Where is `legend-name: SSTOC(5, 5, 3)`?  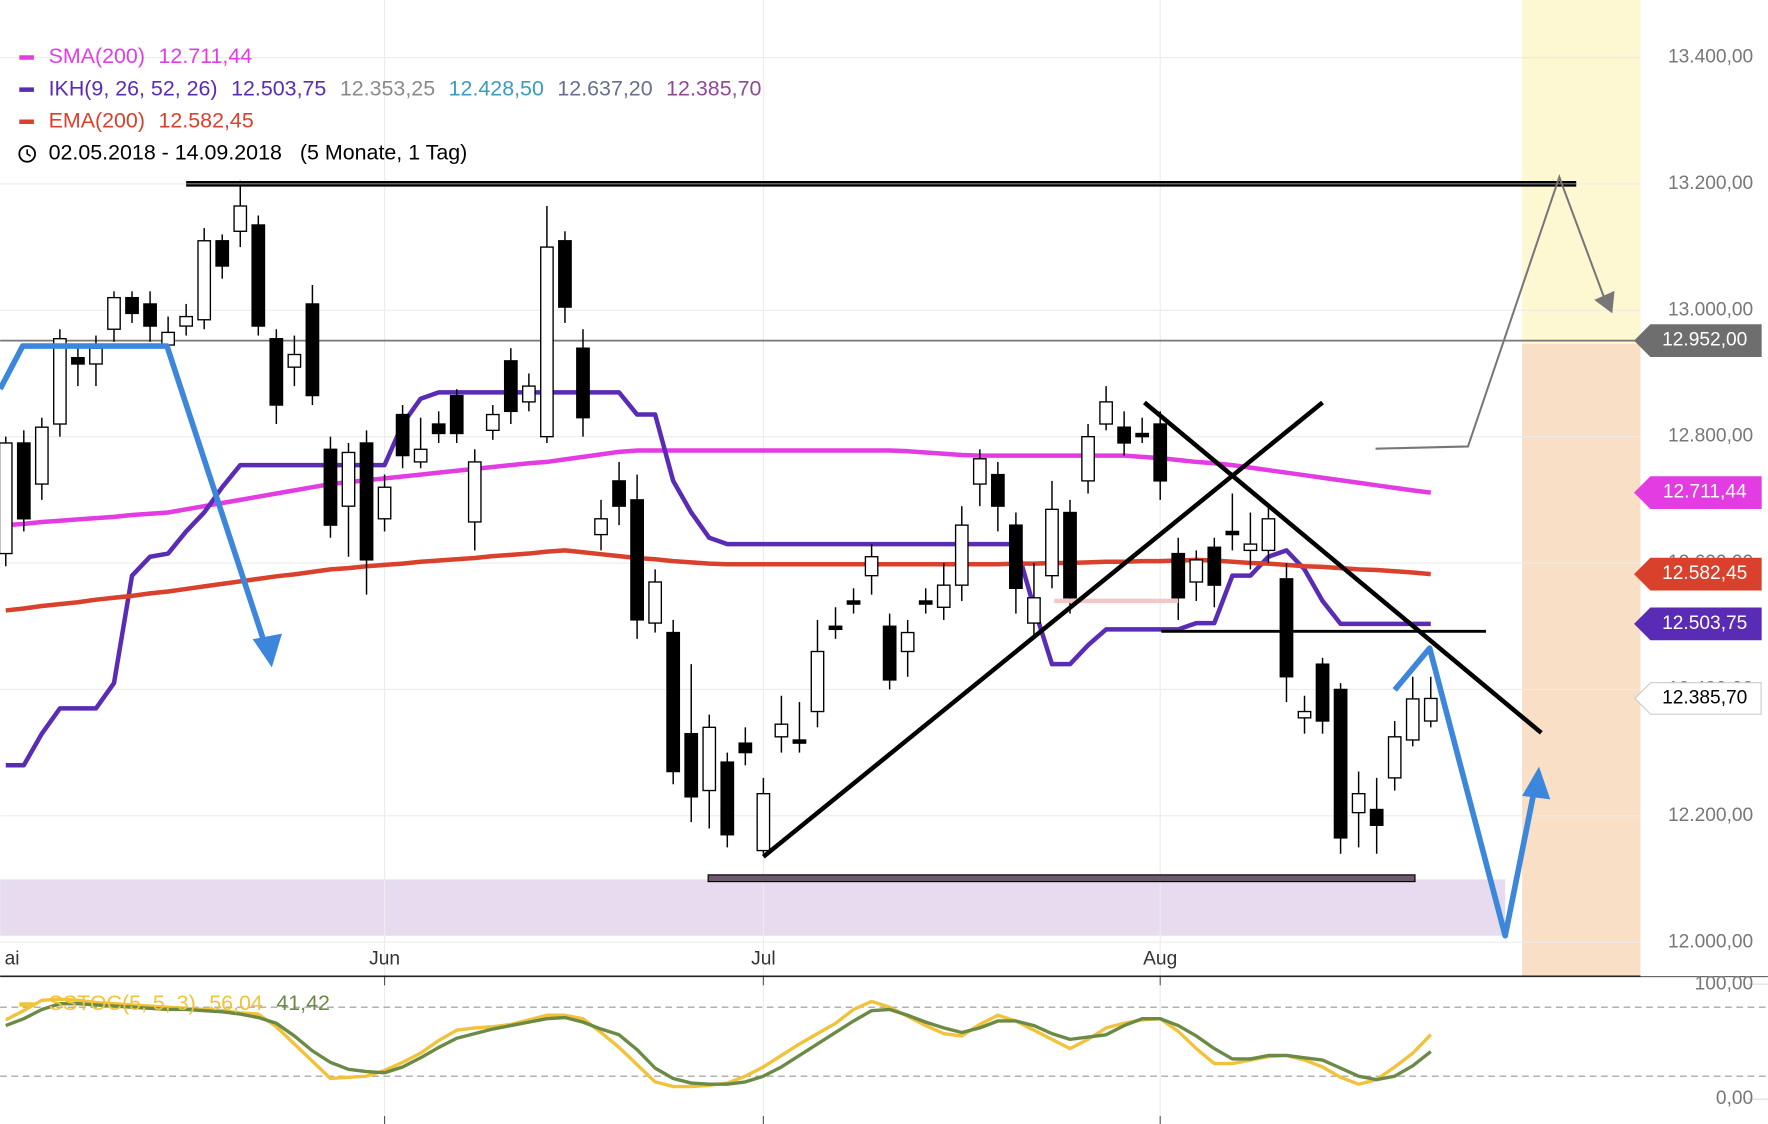
legend-name: SSTOC(5, 5, 3) is located at coordinates (122, 1003).